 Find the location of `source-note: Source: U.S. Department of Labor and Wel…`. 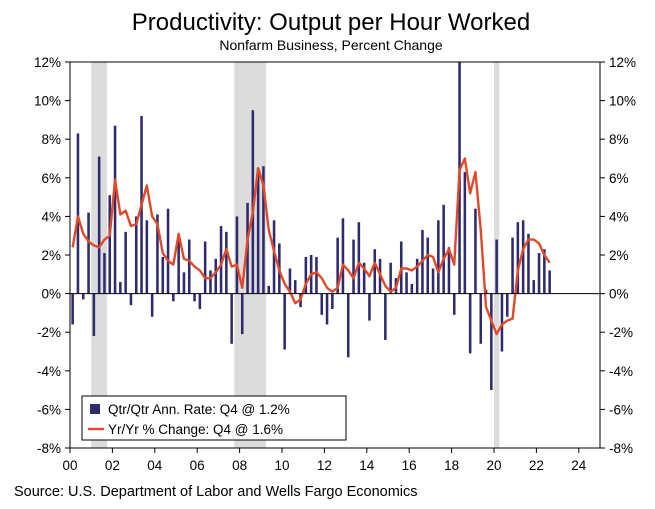

source-note: Source: U.S. Department of Labor and Wel… is located at coordinates (216, 492).